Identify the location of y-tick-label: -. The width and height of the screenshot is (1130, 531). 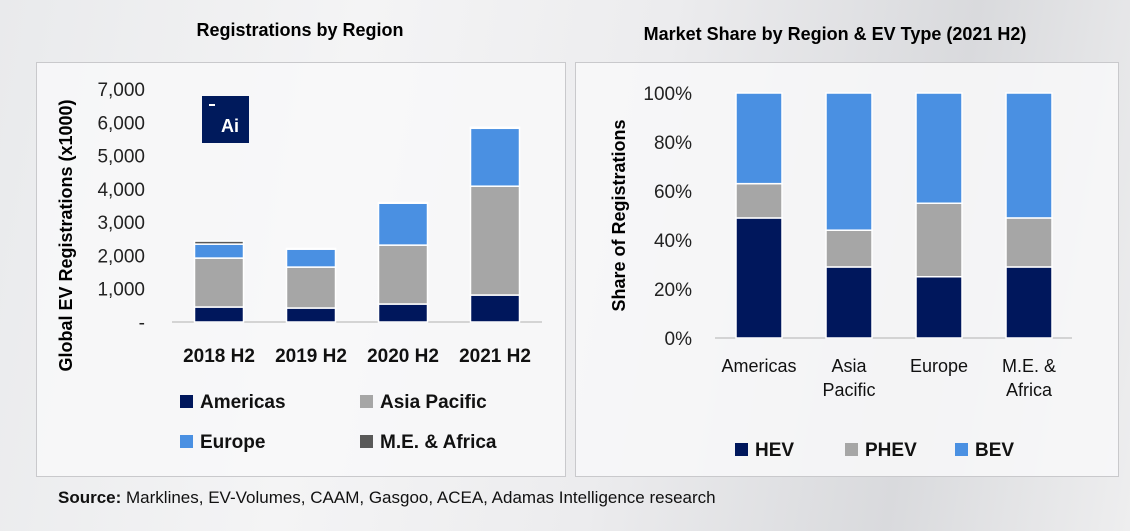
(142, 323).